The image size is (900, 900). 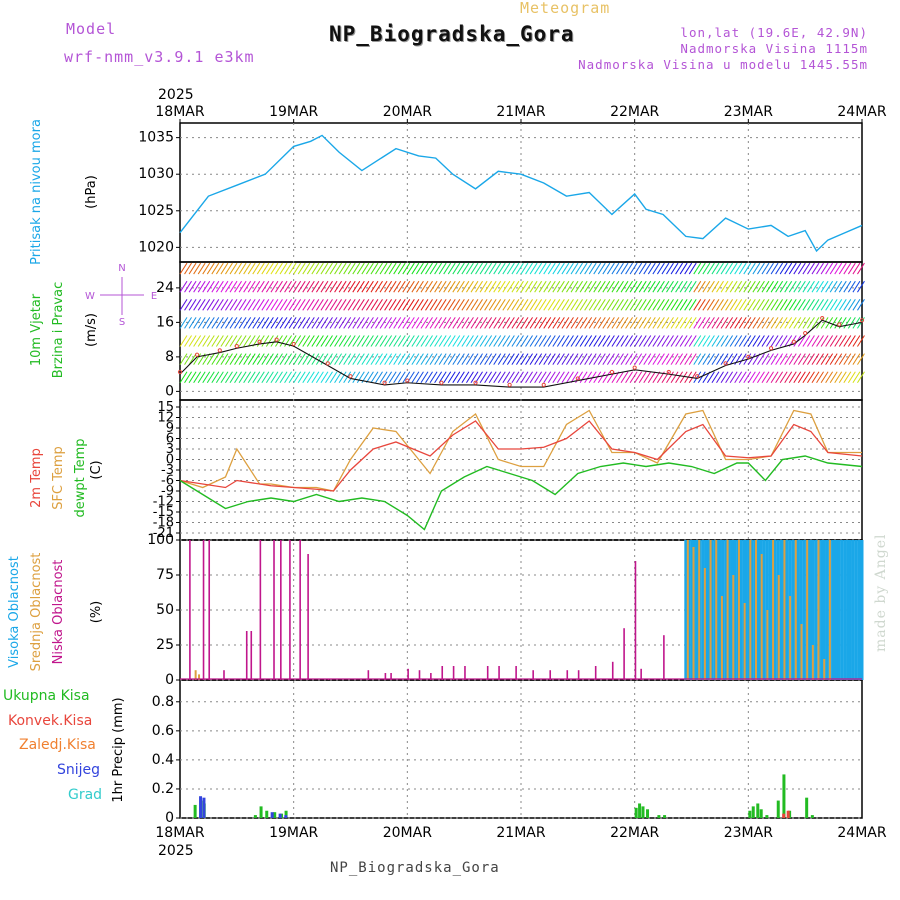 What do you see at coordinates (156, 247) in the screenshot?
I see `pressure-tick: 1020` at bounding box center [156, 247].